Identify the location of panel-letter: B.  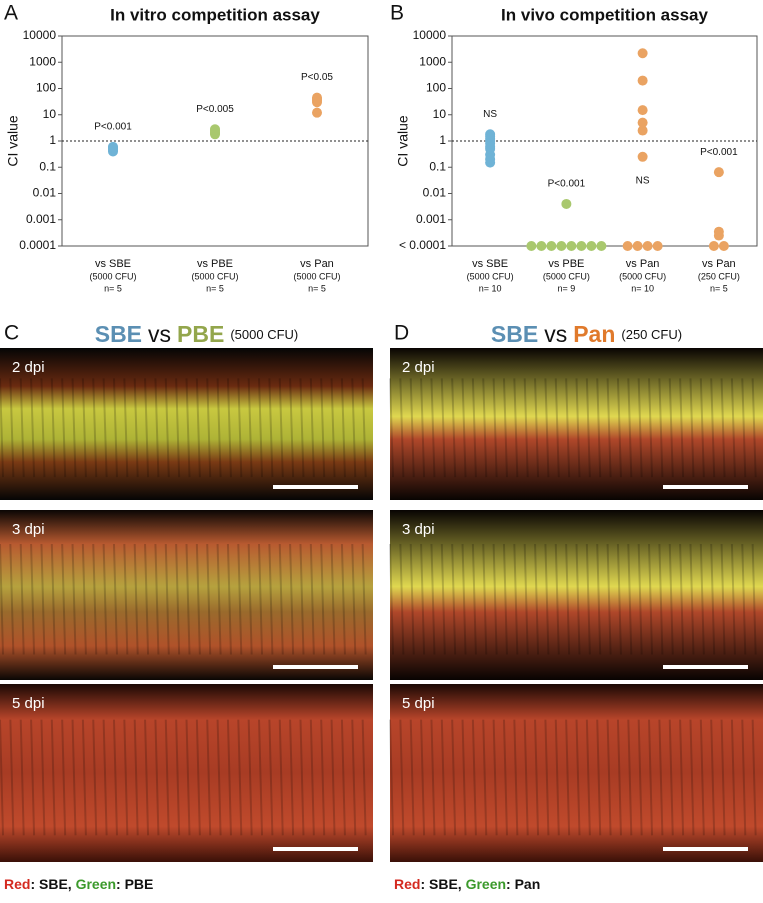
(397, 13).